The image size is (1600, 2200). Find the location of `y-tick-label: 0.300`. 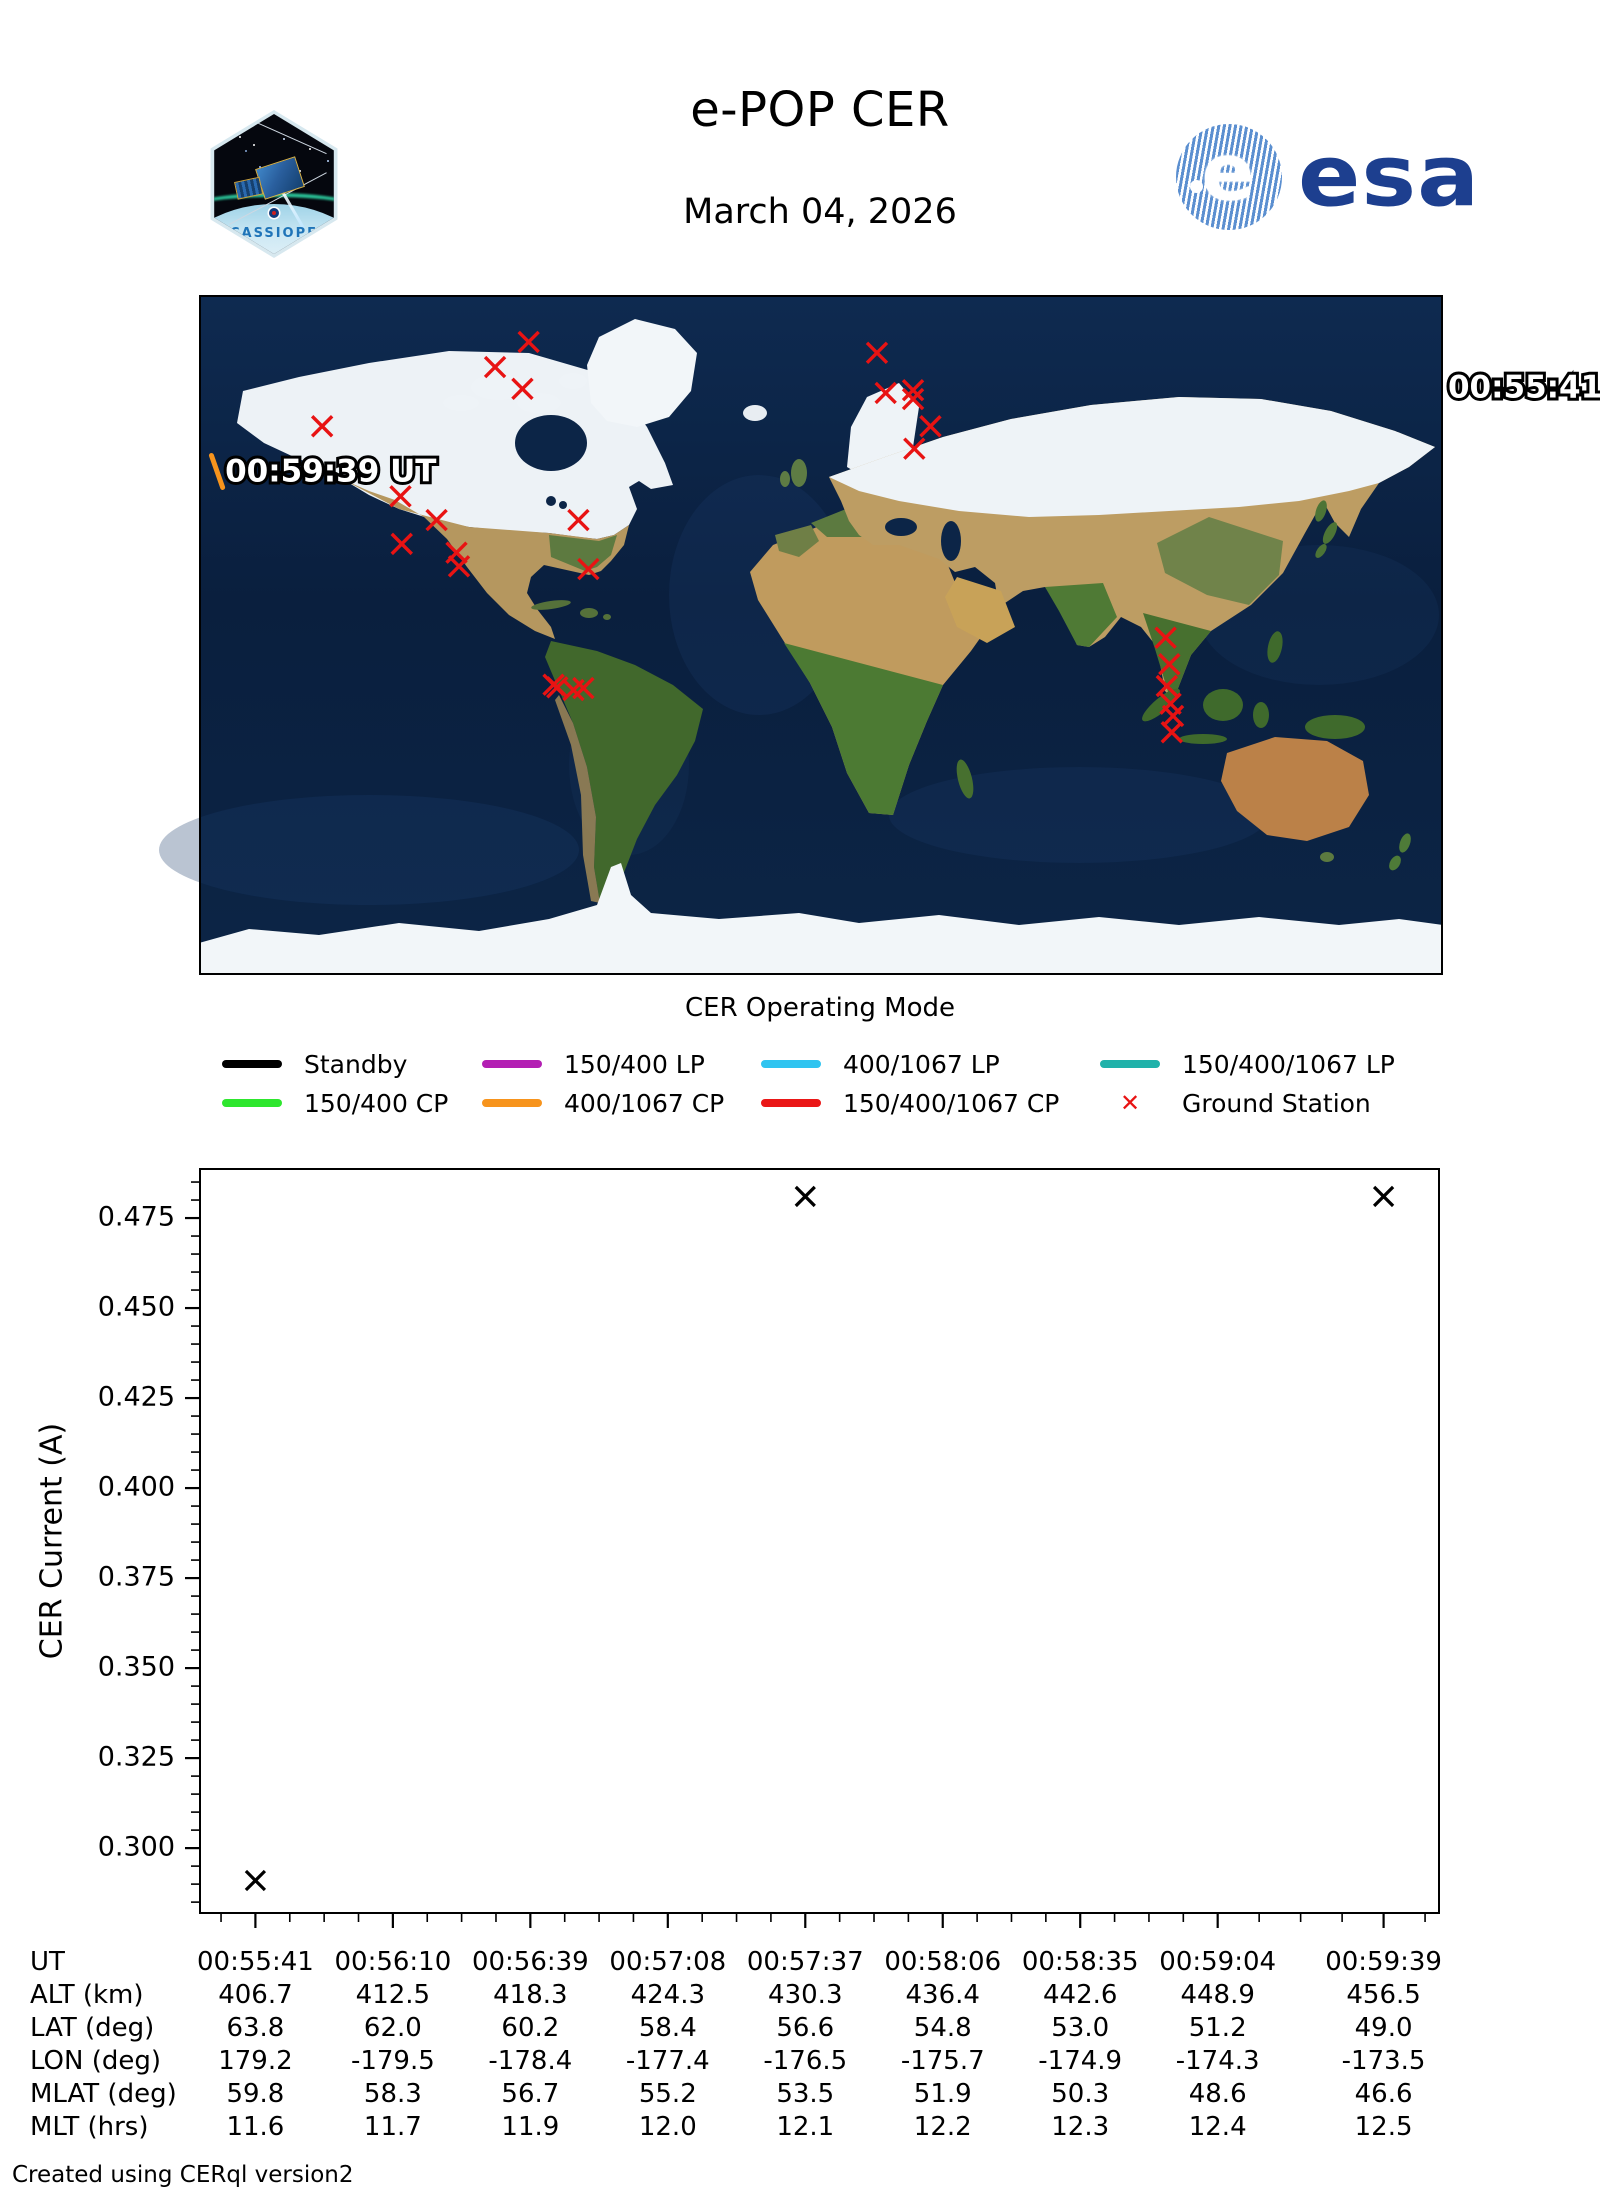

y-tick-label: 0.300 is located at coordinates (136, 1847).